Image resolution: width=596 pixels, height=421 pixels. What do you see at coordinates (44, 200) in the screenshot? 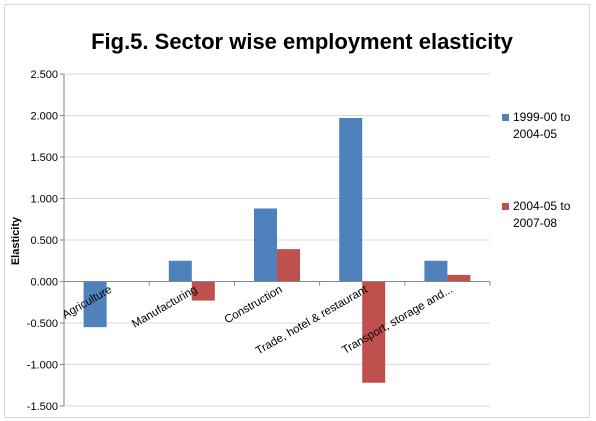
I see `y-tick-label: 1.000` at bounding box center [44, 200].